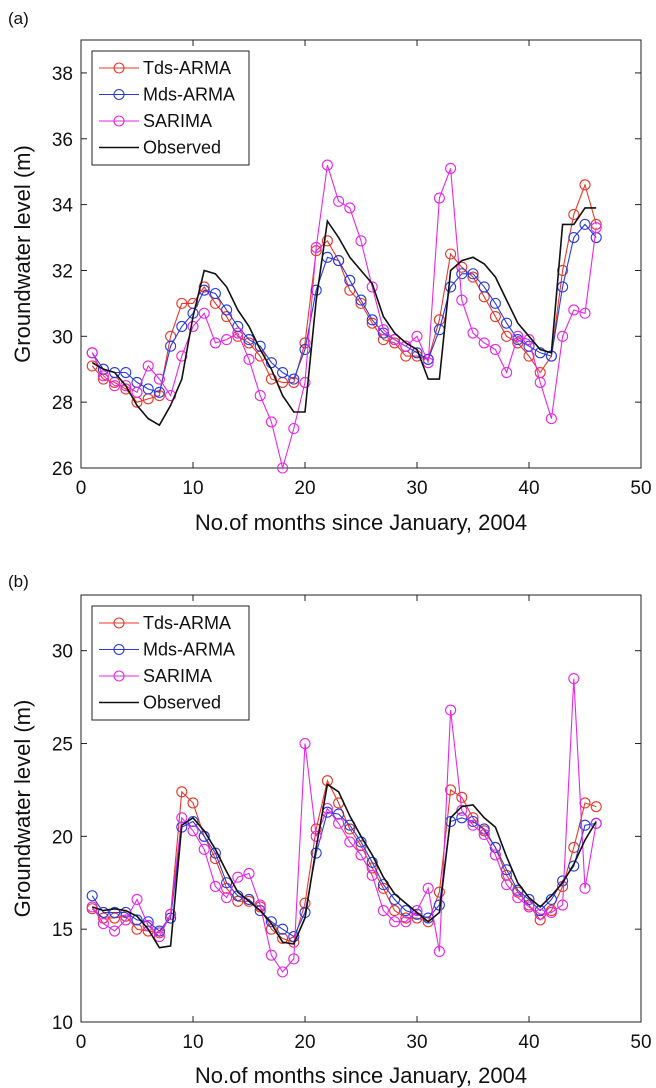 This screenshot has height=1088, width=656. I want to click on series-mds-arma, so click(344, 874).